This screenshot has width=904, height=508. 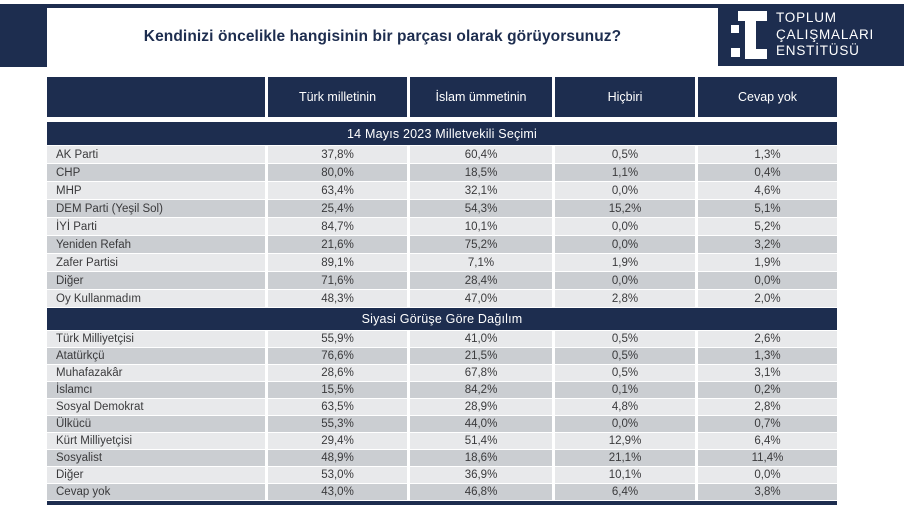 I want to click on value-cell: 54,3%, so click(x=481, y=208).